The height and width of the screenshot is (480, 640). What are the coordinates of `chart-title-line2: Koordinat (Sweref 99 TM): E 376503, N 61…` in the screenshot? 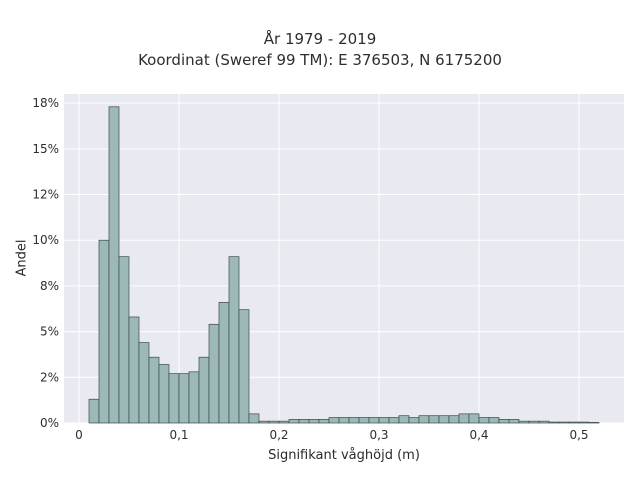 It's located at (320, 60).